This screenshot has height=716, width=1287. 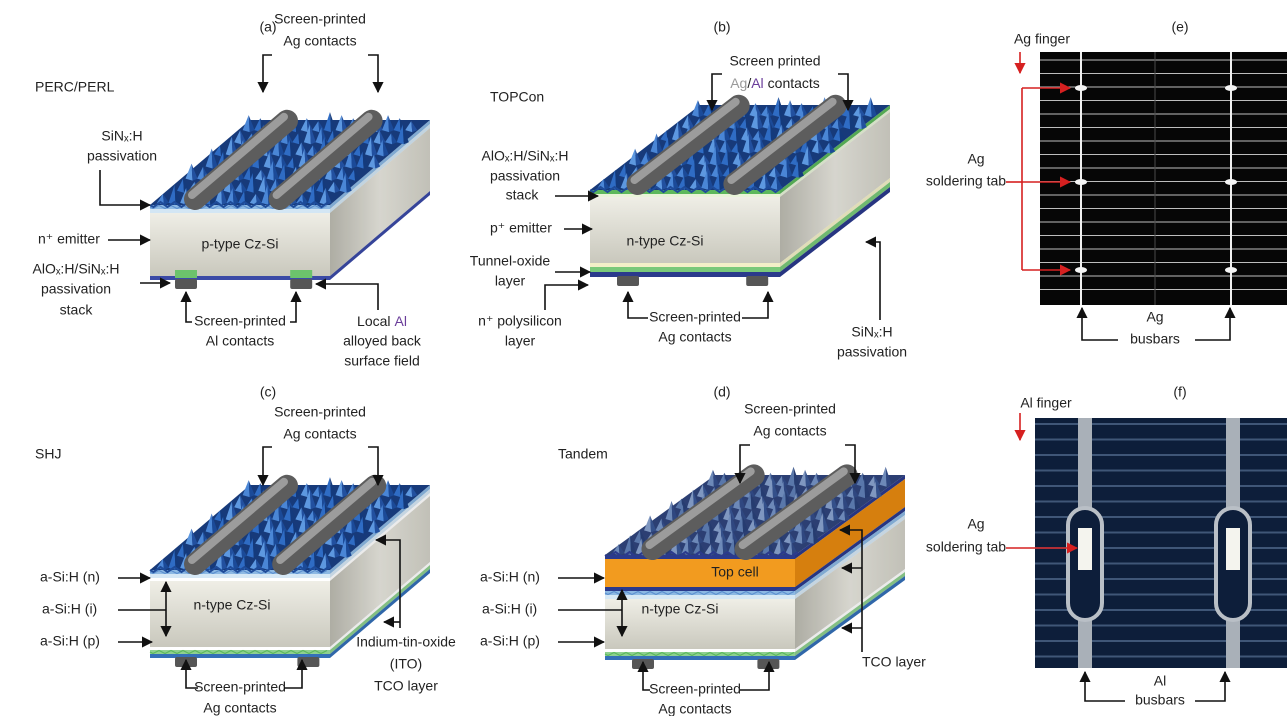 What do you see at coordinates (694, 337) in the screenshot?
I see `annotation: Ag contacts` at bounding box center [694, 337].